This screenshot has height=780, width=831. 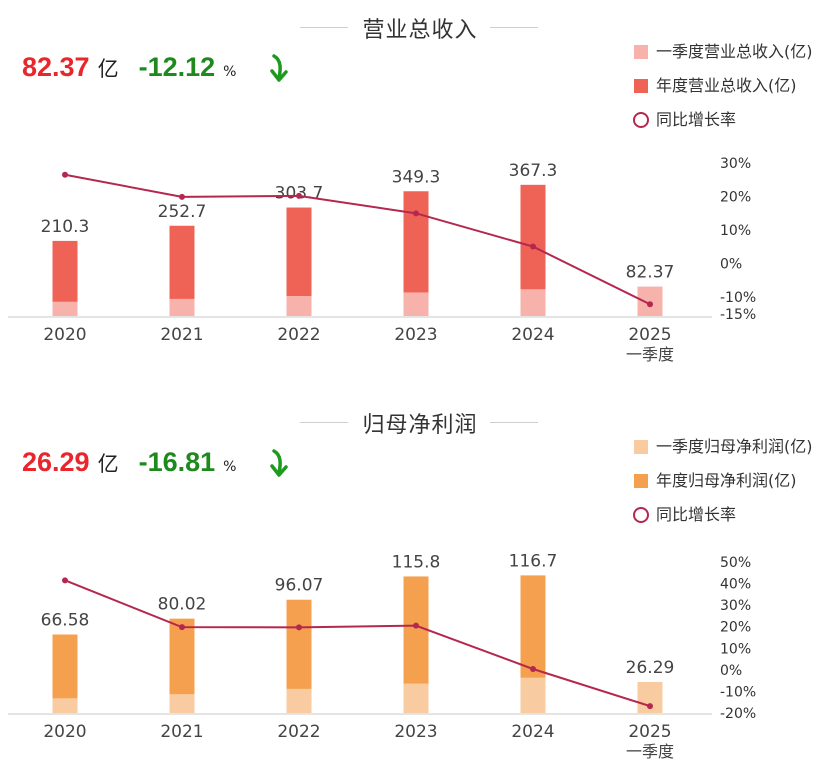 I want to click on legend-item-quarter: 一季度营业总收入(亿), so click(x=722, y=59).